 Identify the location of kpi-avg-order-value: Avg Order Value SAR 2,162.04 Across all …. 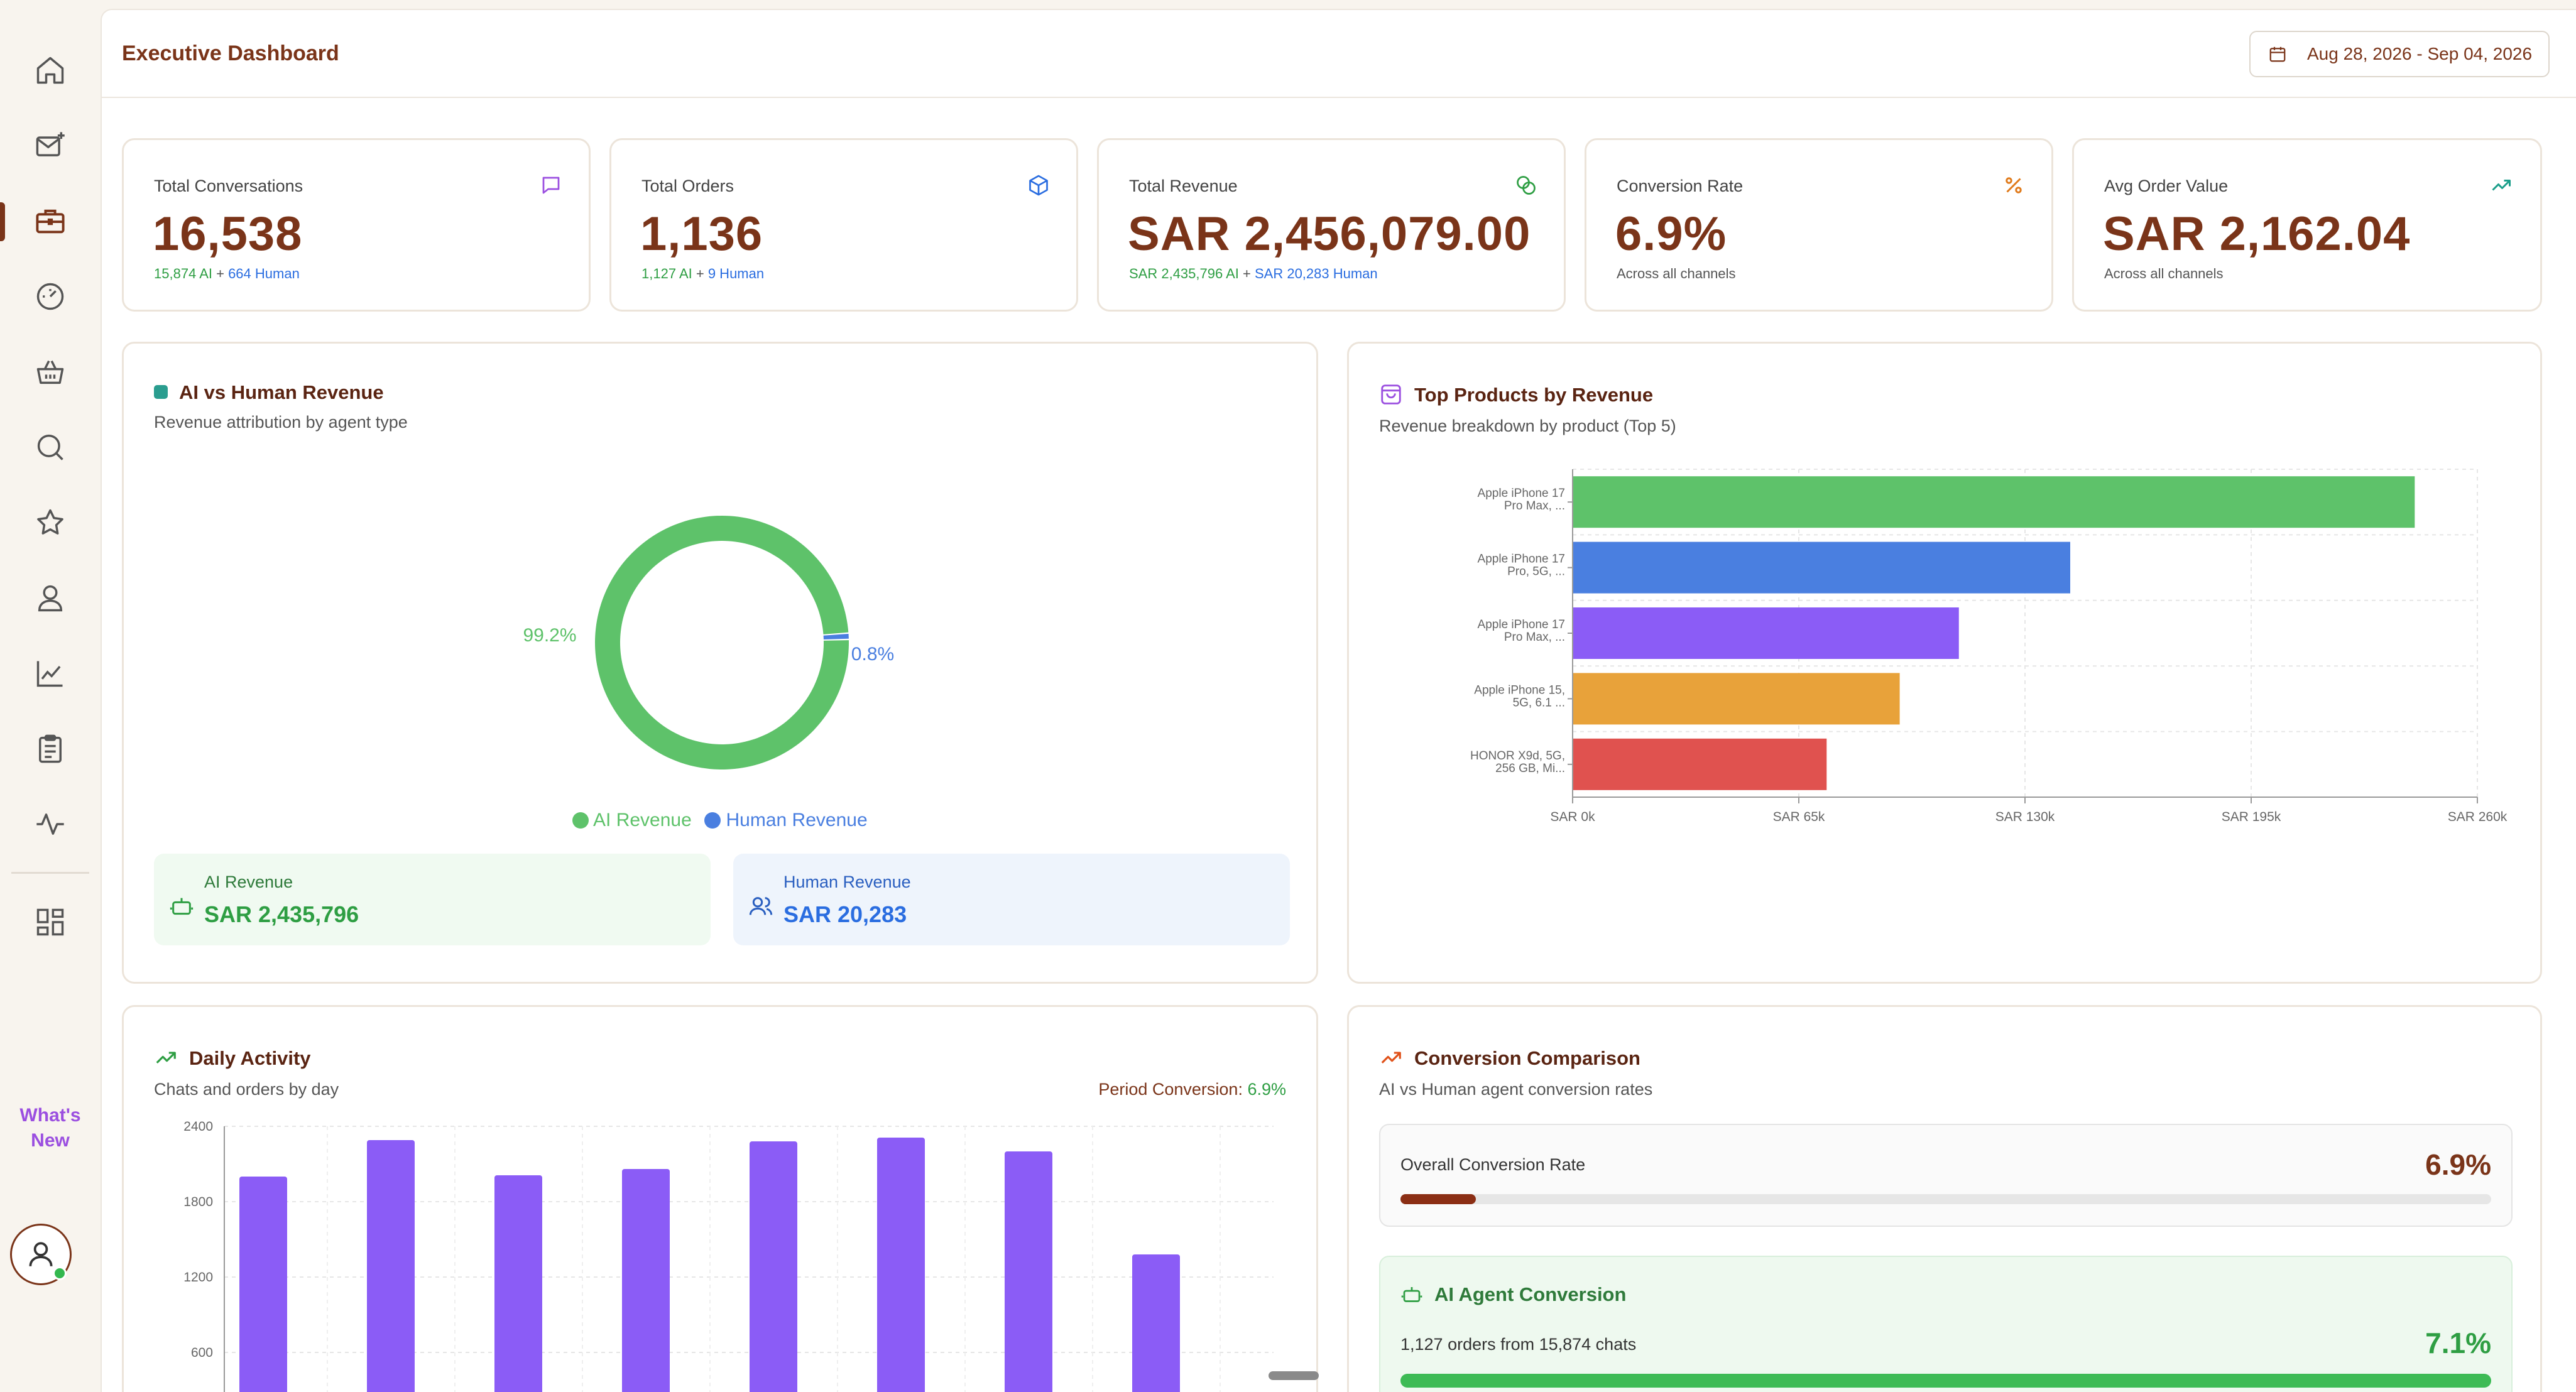
(2307, 225).